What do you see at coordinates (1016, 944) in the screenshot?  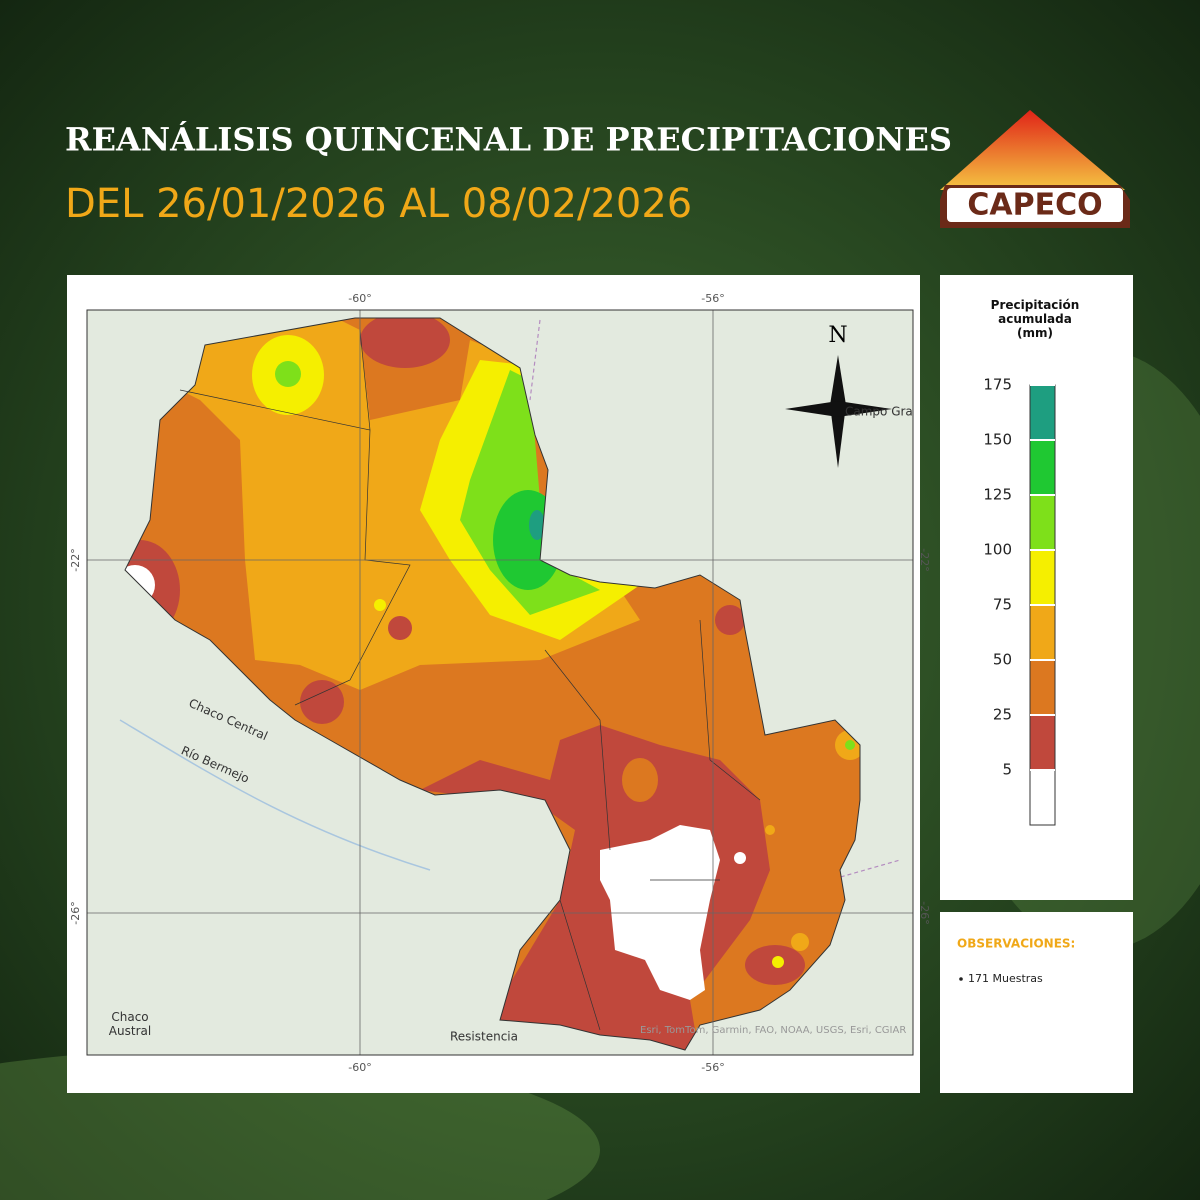 I see `observations-title: OBSERVACIONES:` at bounding box center [1016, 944].